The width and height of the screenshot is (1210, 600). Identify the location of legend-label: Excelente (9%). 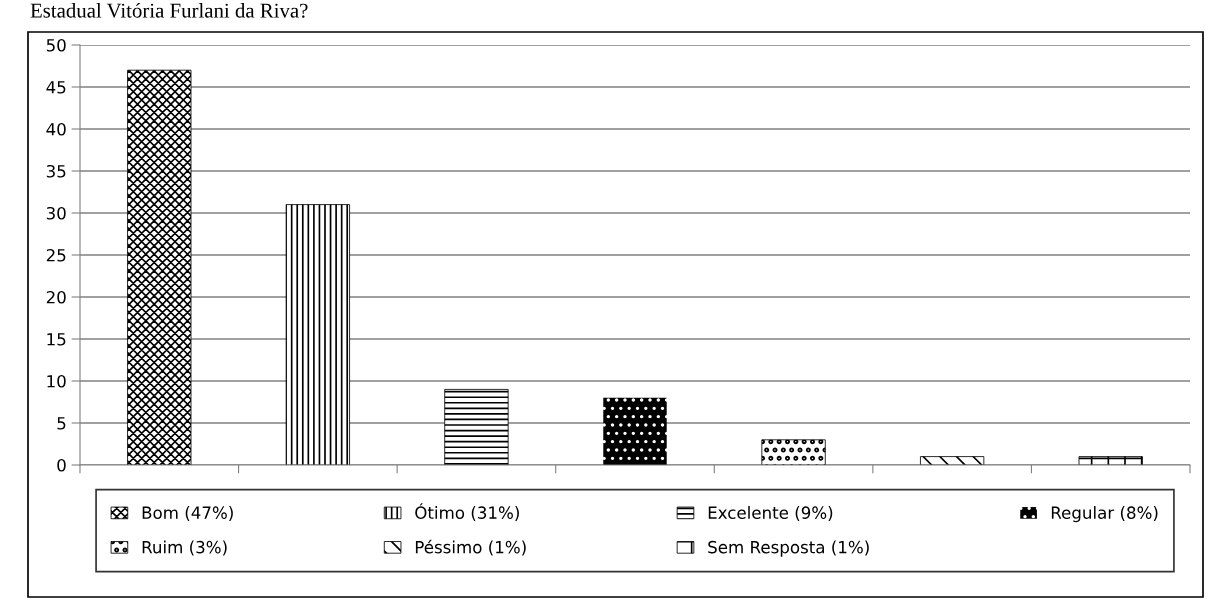
(770, 513).